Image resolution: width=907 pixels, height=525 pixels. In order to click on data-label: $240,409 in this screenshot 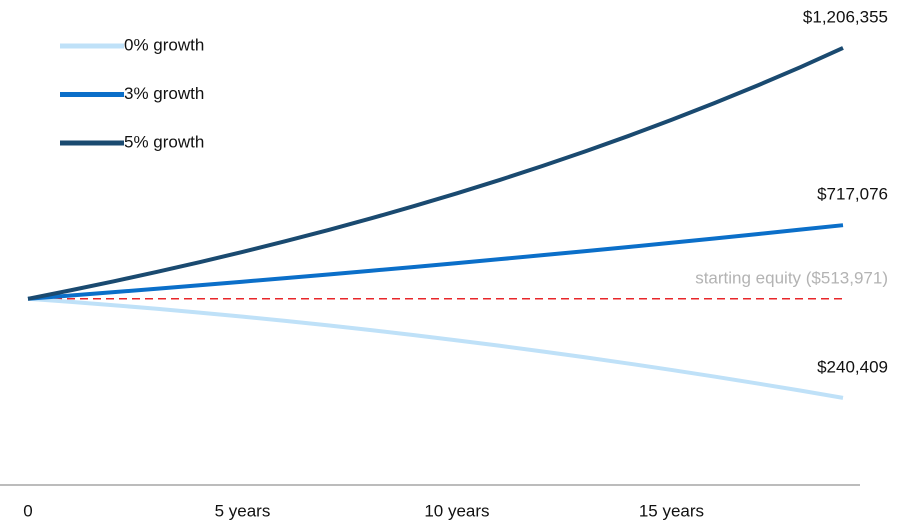, I will do `click(852, 366)`.